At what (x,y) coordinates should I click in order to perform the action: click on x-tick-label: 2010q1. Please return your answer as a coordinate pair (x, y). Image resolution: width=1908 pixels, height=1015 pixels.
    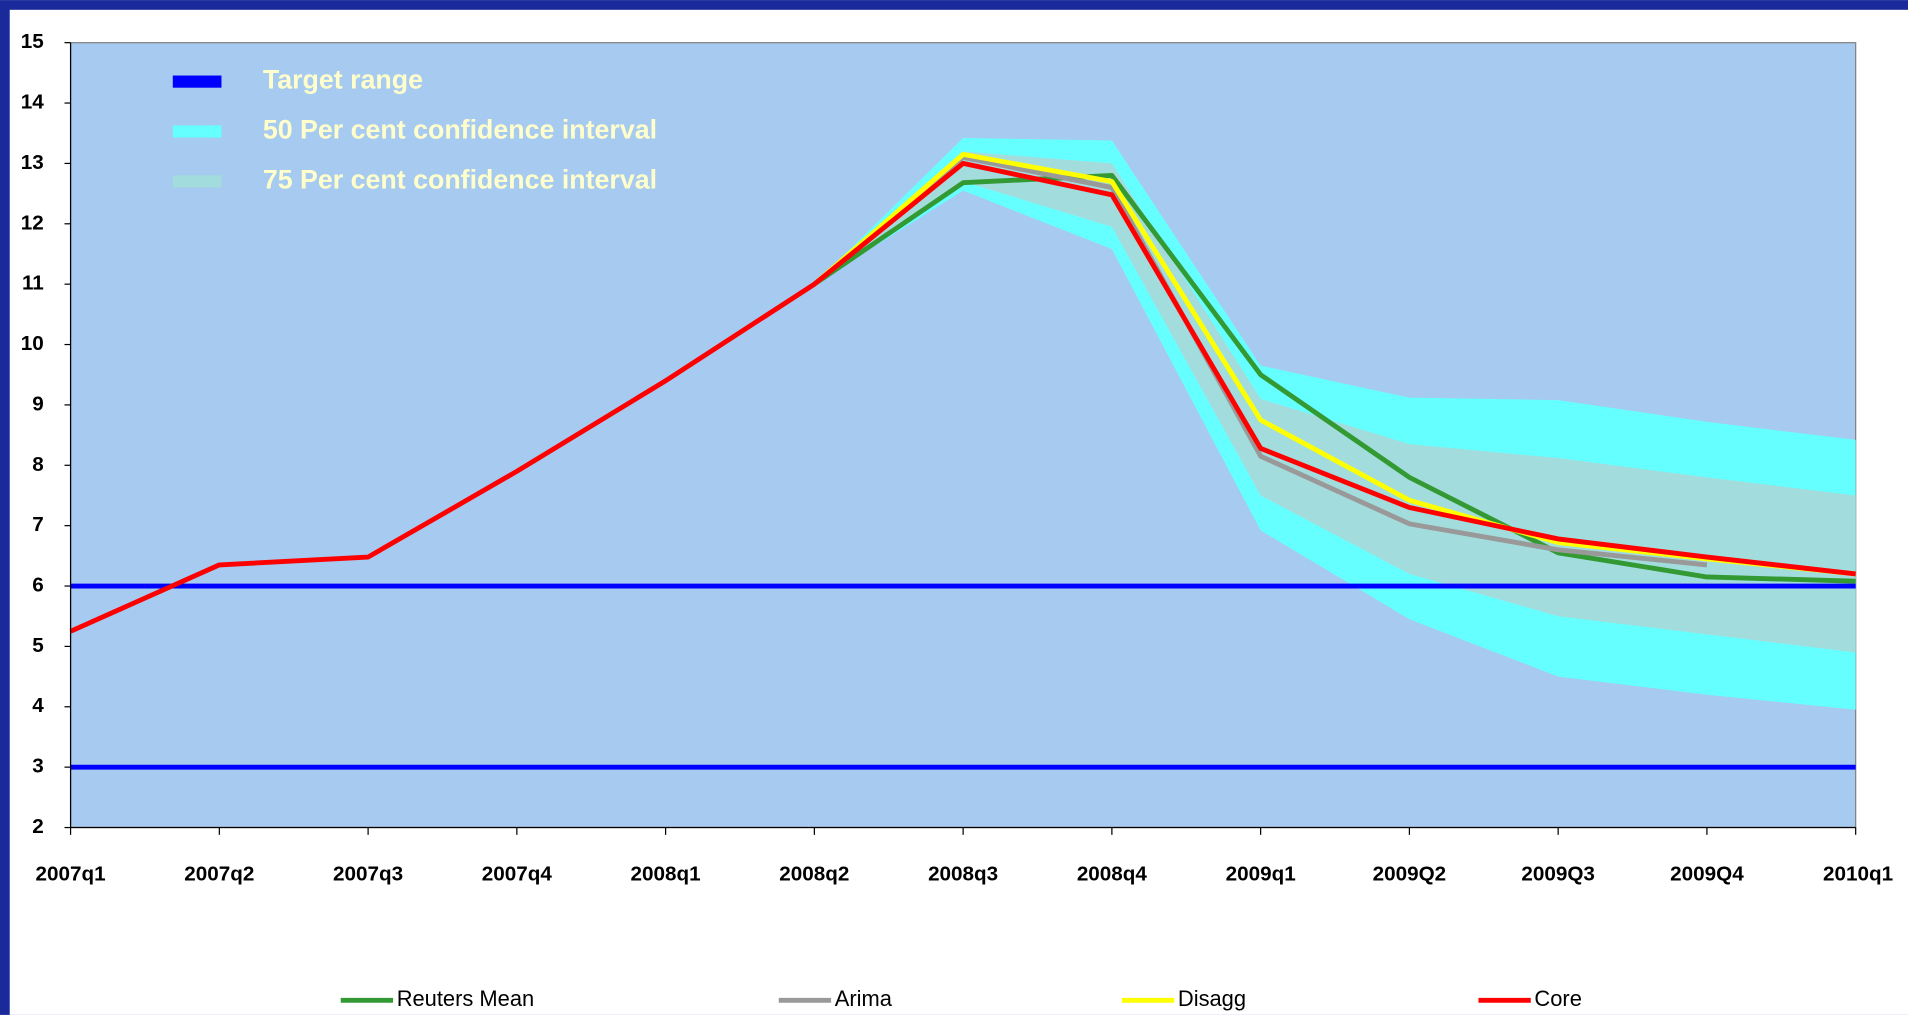
    Looking at the image, I should click on (1858, 873).